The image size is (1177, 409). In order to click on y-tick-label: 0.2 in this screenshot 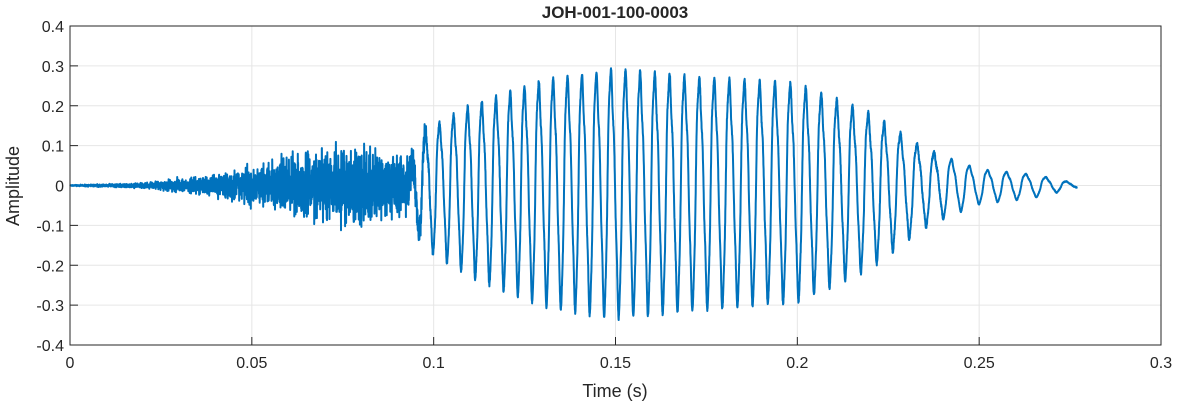, I will do `click(53, 107)`.